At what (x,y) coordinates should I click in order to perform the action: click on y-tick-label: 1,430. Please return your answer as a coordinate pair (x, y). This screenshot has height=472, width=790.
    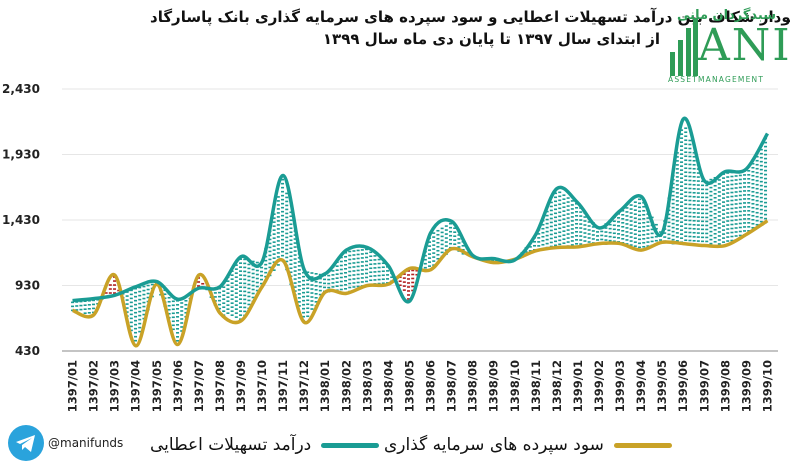
    Looking at the image, I should click on (21, 220).